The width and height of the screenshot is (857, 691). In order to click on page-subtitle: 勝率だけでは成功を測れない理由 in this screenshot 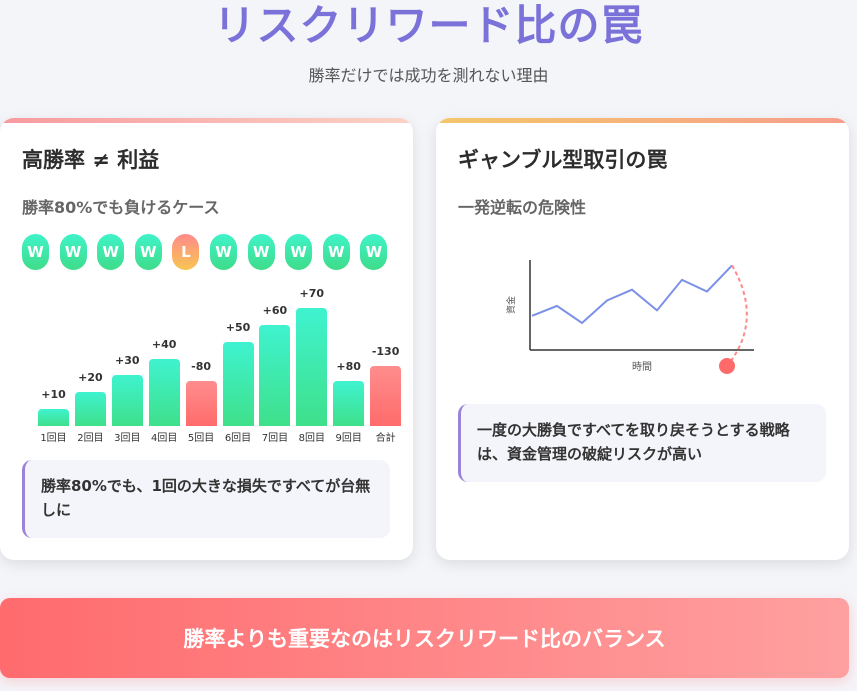, I will do `click(428, 75)`.